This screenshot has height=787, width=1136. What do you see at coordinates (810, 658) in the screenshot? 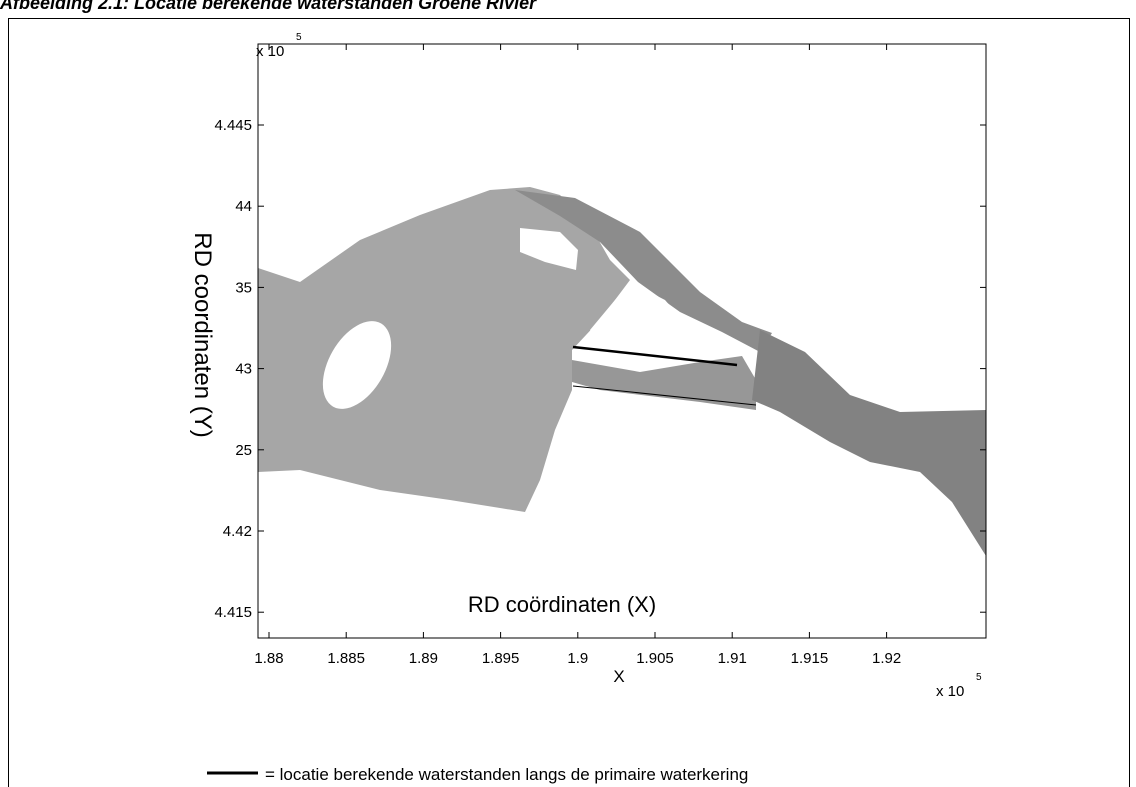
I see `x-tick-label: 1.915` at bounding box center [810, 658].